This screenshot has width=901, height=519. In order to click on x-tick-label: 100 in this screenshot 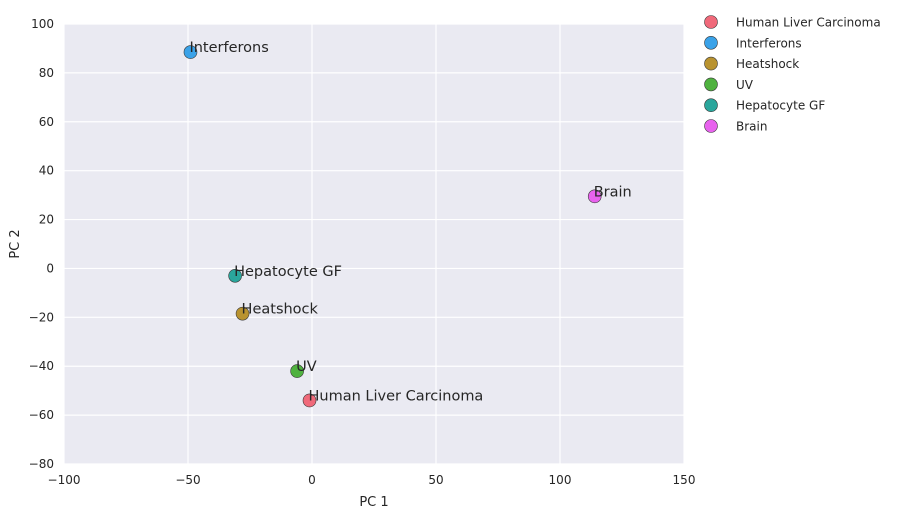, I will do `click(560, 480)`.